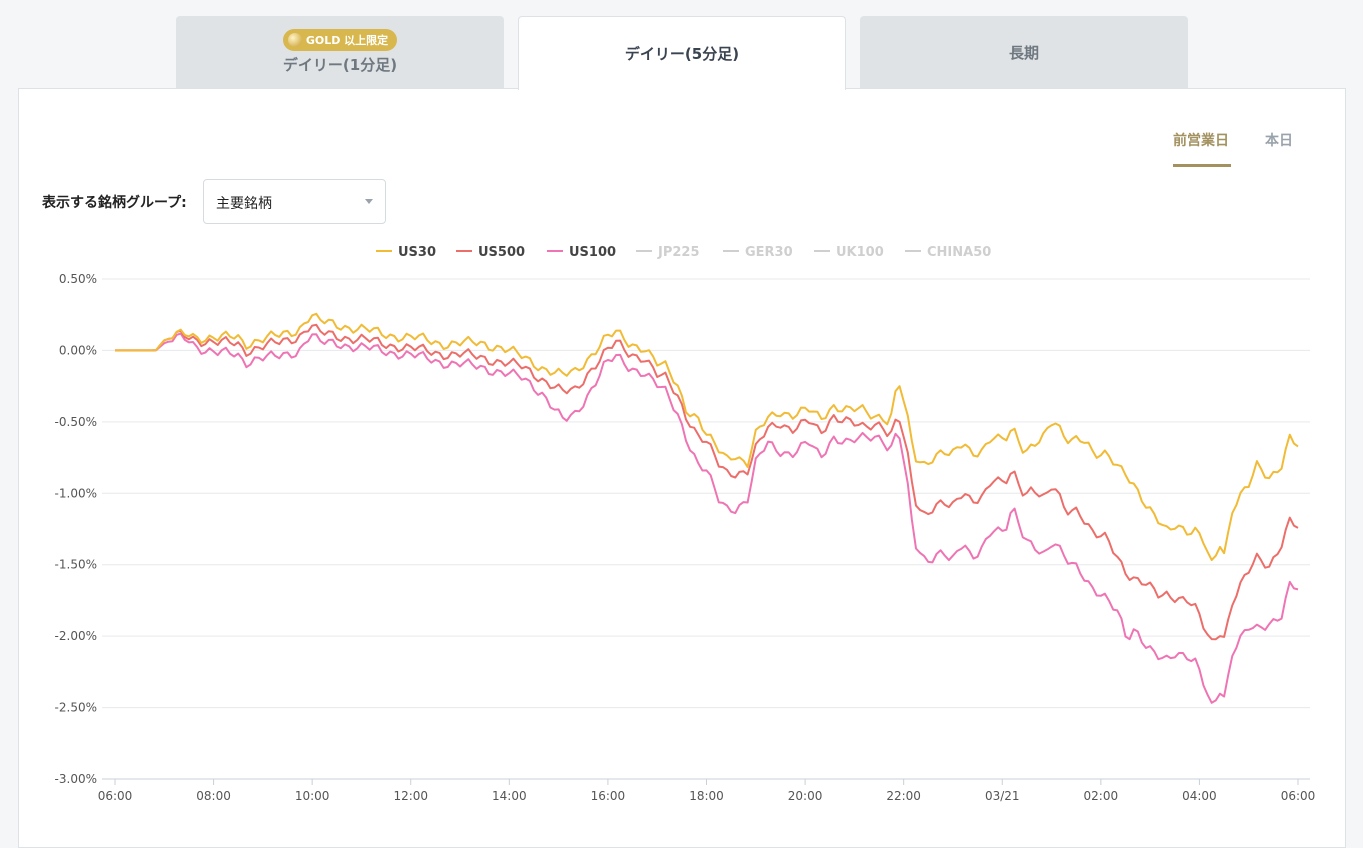 The width and height of the screenshot is (1363, 848). What do you see at coordinates (340, 52) in the screenshot?
I see `tab-daily-1min: GOLD 以上限定 デイリー(1分足)` at bounding box center [340, 52].